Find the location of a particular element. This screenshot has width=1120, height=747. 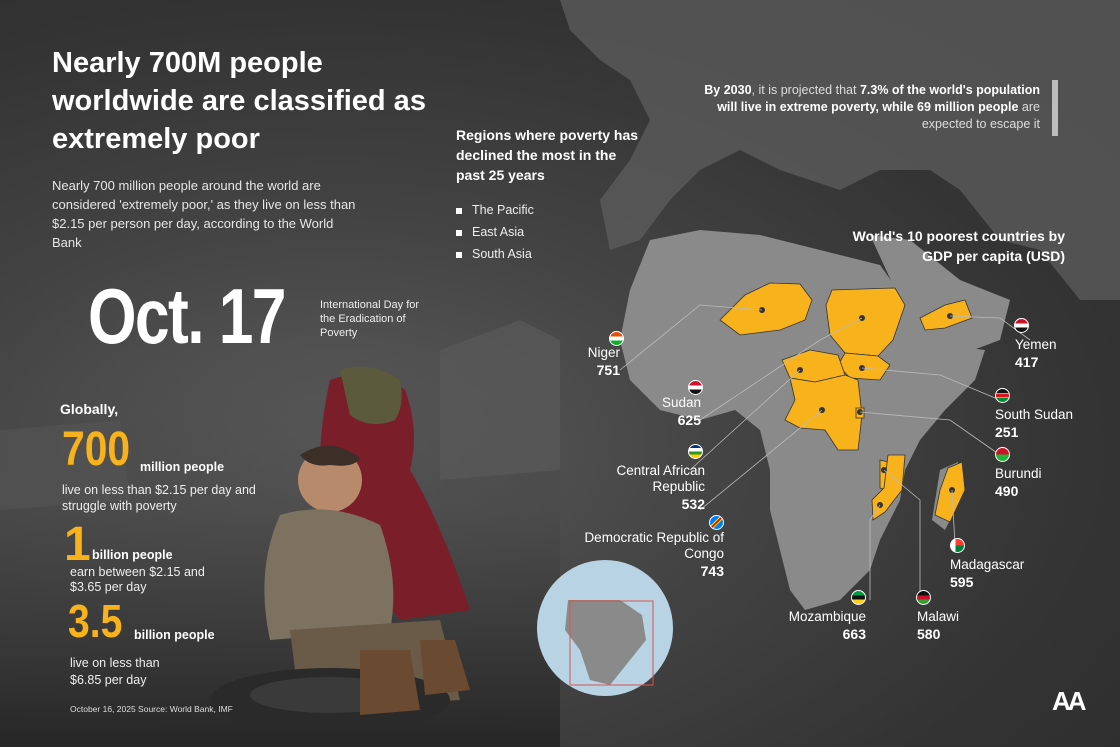

region-item: East Asia is located at coordinates (495, 235).